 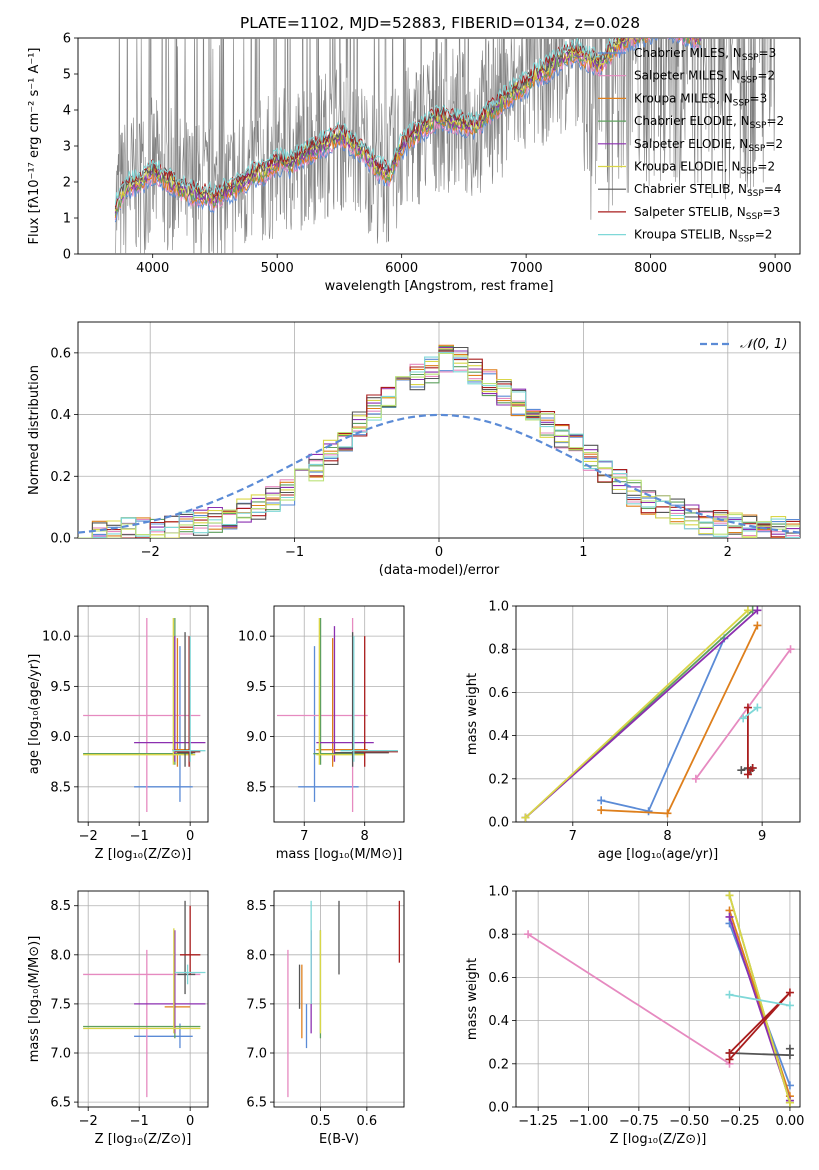 What do you see at coordinates (650, 268) in the screenshot?
I see `x-tick-label: 8000` at bounding box center [650, 268].